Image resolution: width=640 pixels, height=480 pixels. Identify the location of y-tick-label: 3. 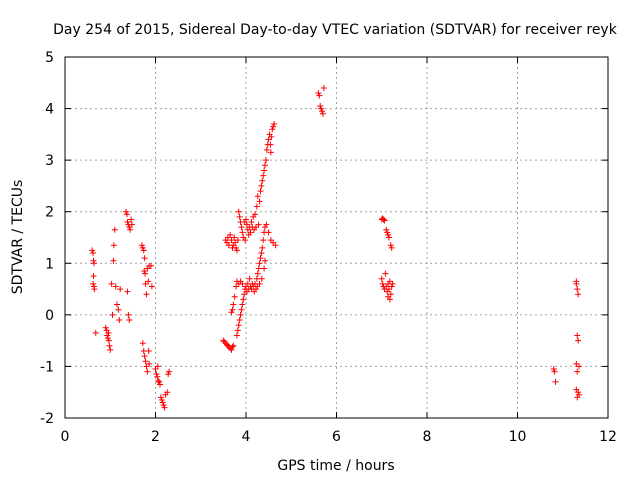
(49, 161).